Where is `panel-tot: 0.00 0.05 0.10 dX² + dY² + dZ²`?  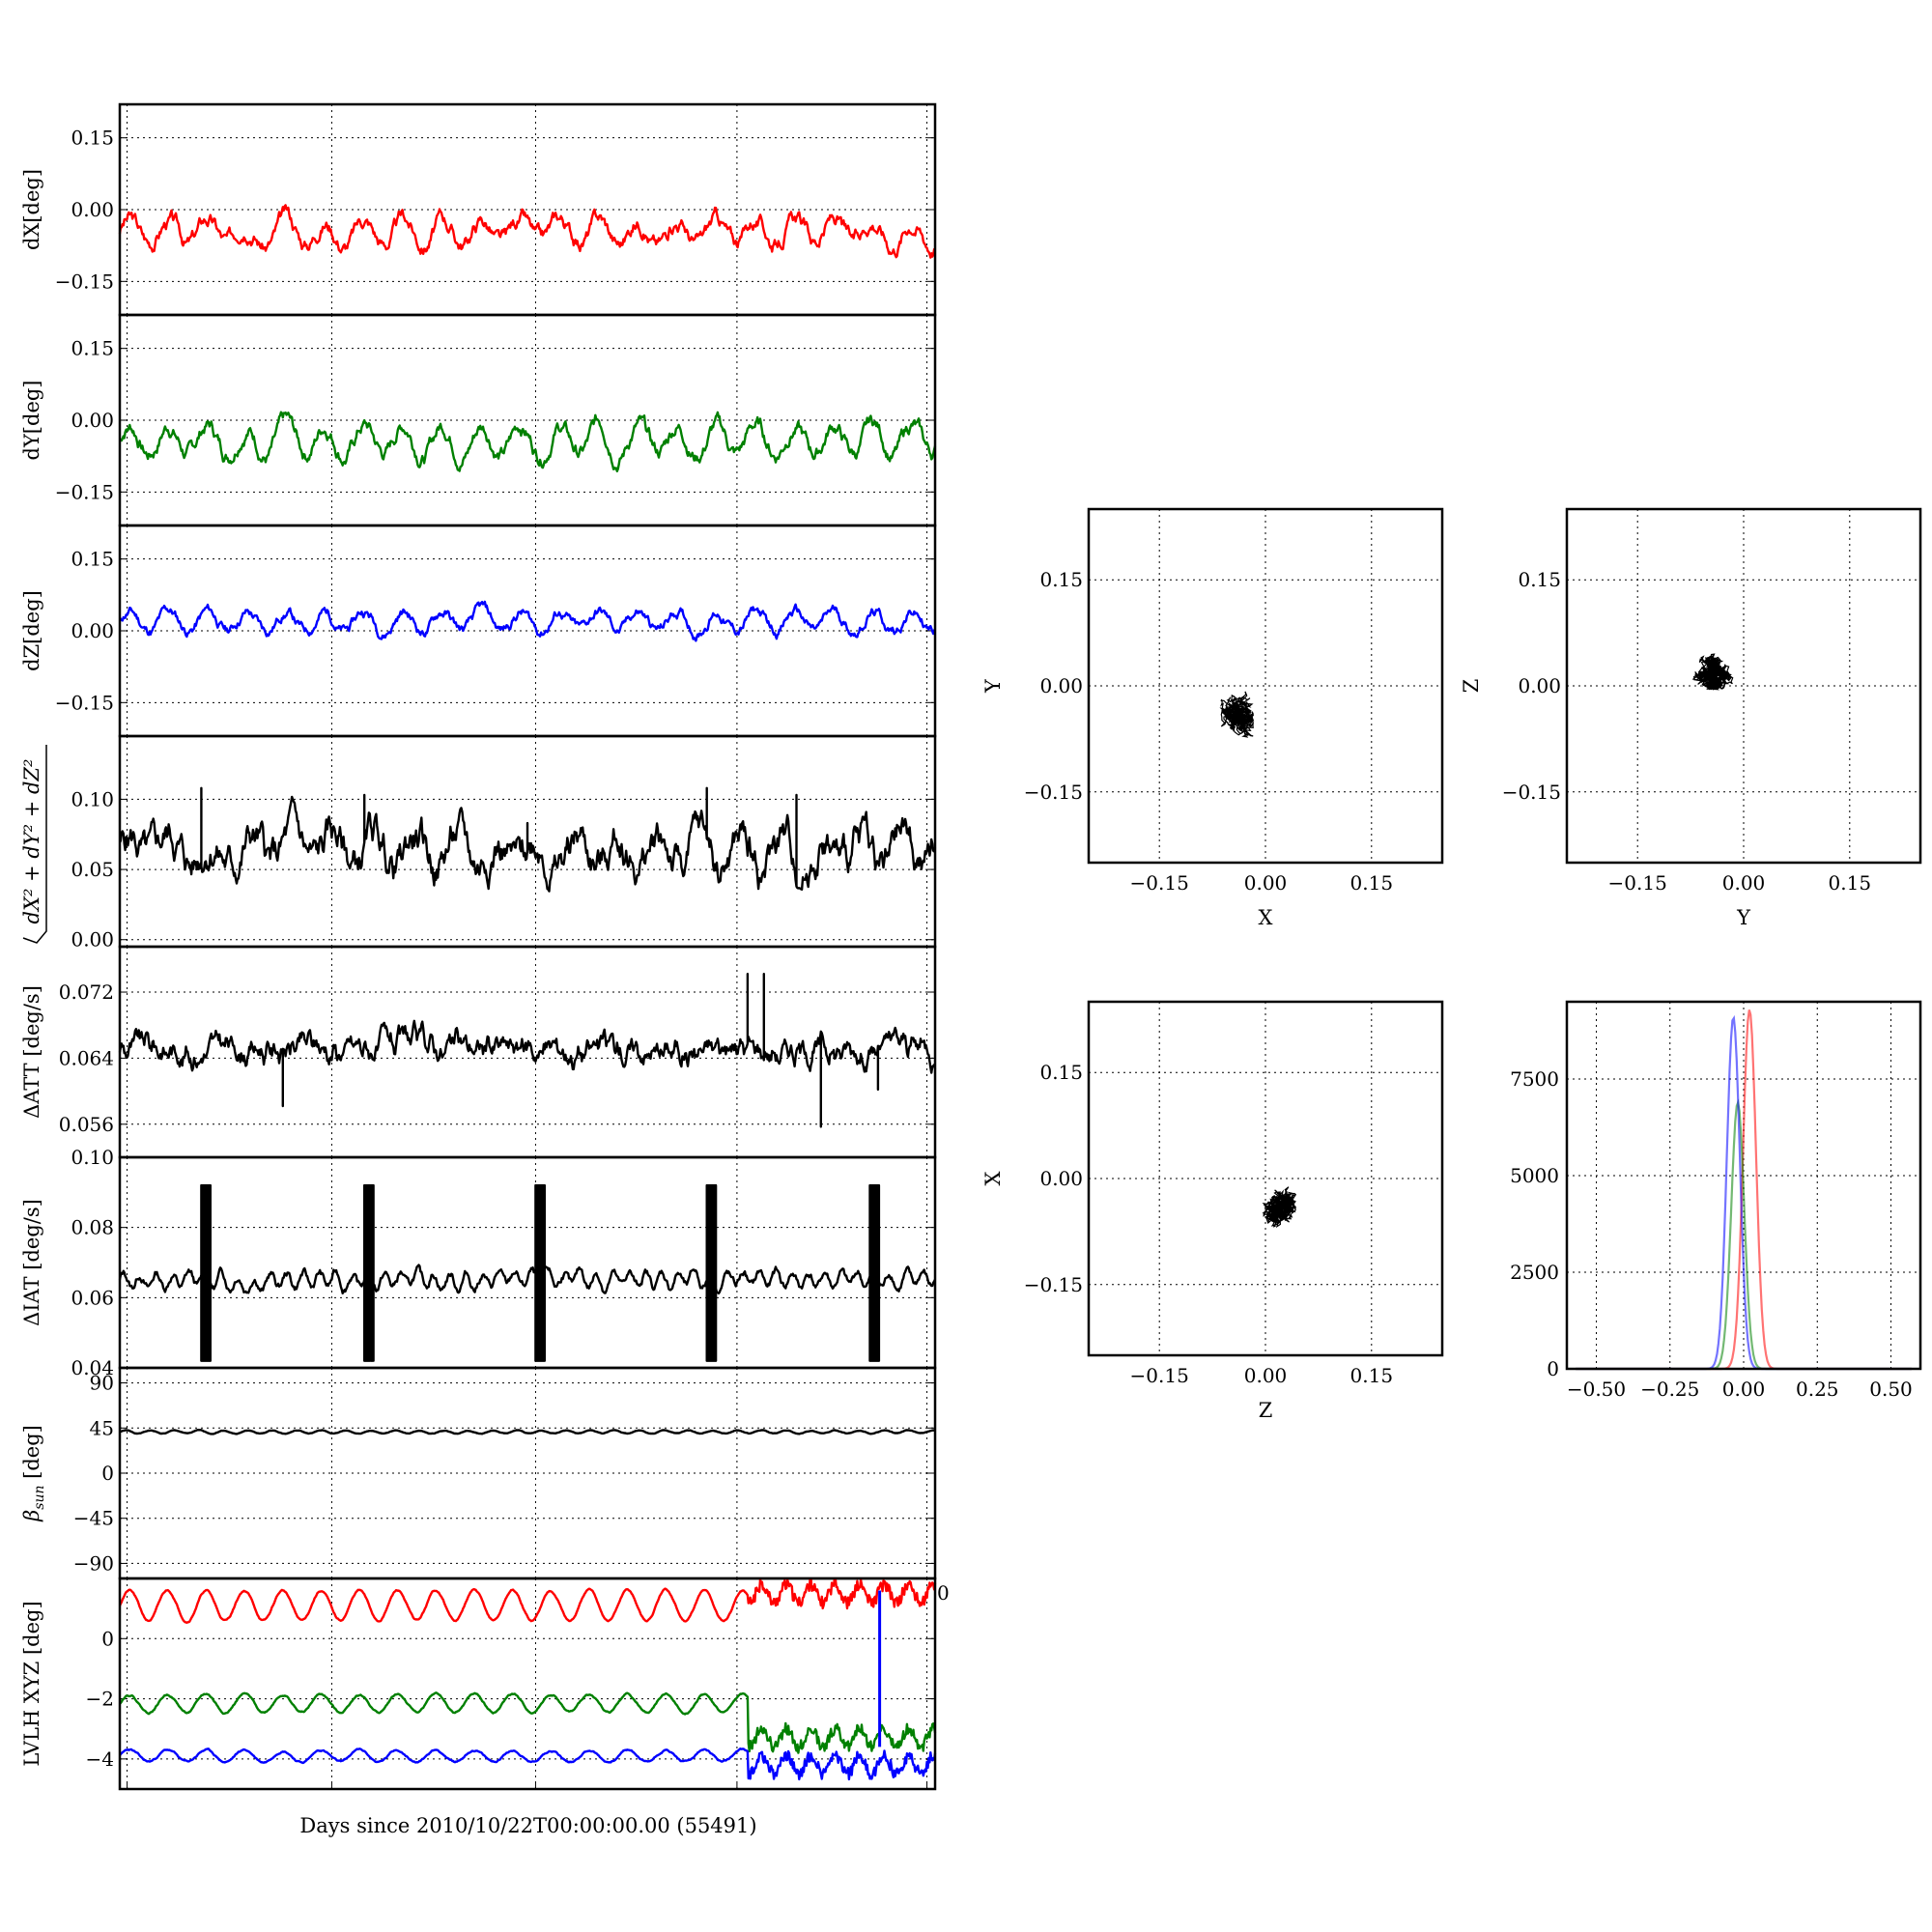
panel-tot: 0.00 0.05 0.10 dX² + dY² + dZ² is located at coordinates (478, 843).